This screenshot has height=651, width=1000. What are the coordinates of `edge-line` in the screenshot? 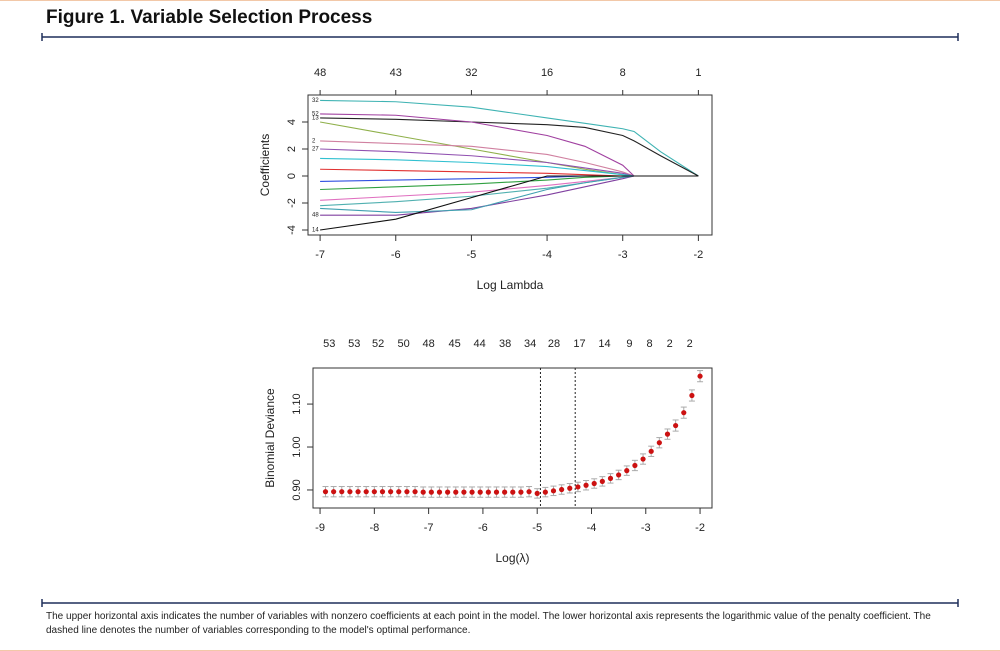 It's located at (500, 0).